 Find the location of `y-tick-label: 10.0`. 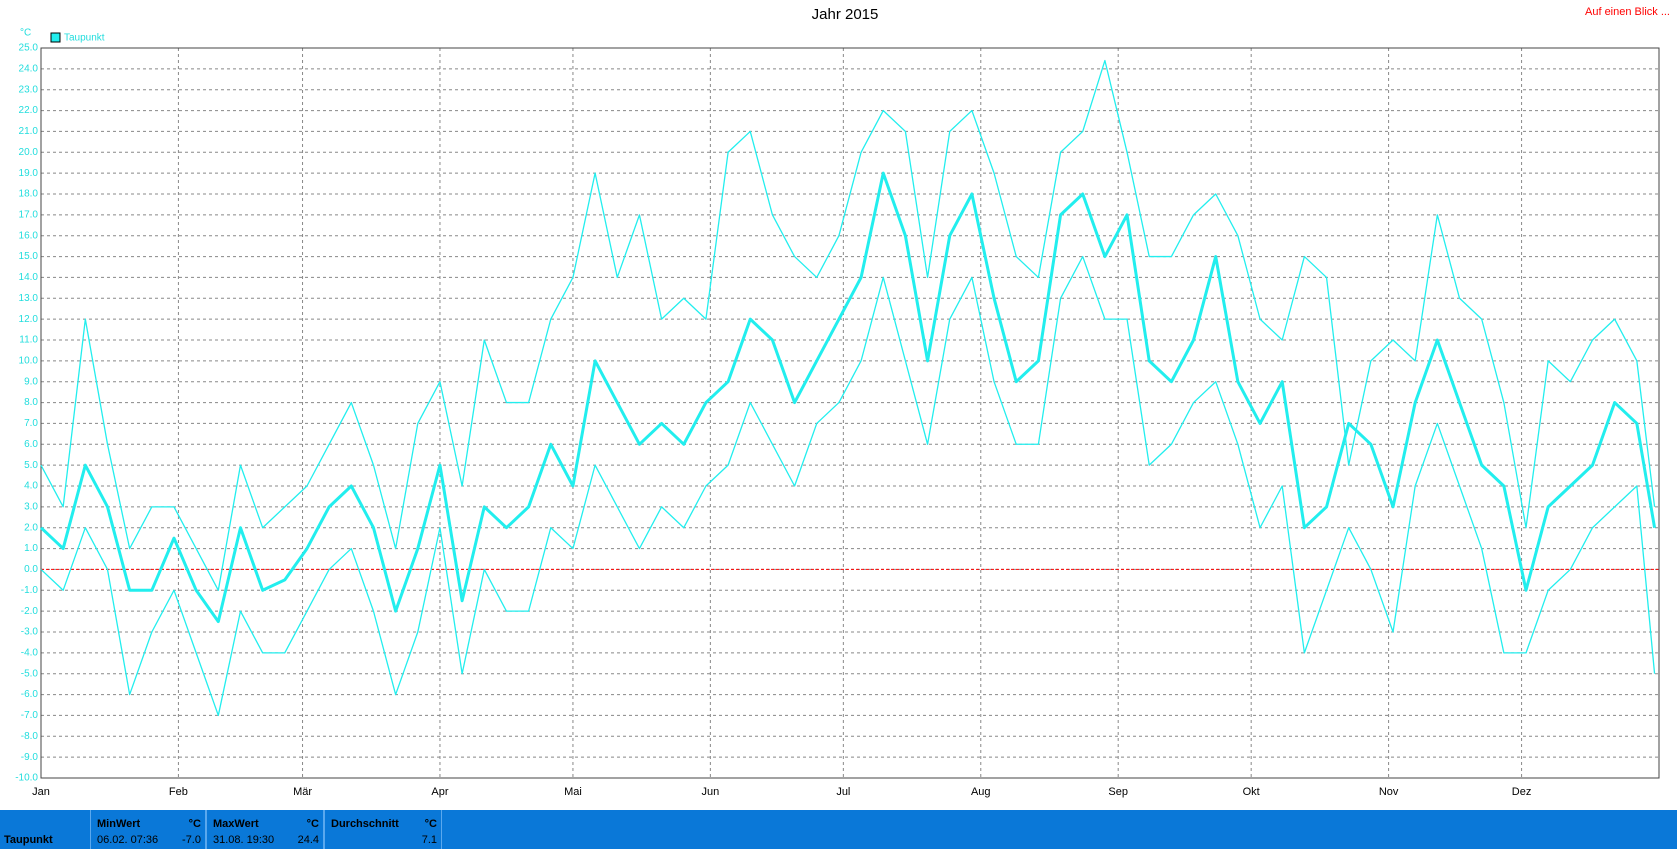

y-tick-label: 10.0 is located at coordinates (29, 360).